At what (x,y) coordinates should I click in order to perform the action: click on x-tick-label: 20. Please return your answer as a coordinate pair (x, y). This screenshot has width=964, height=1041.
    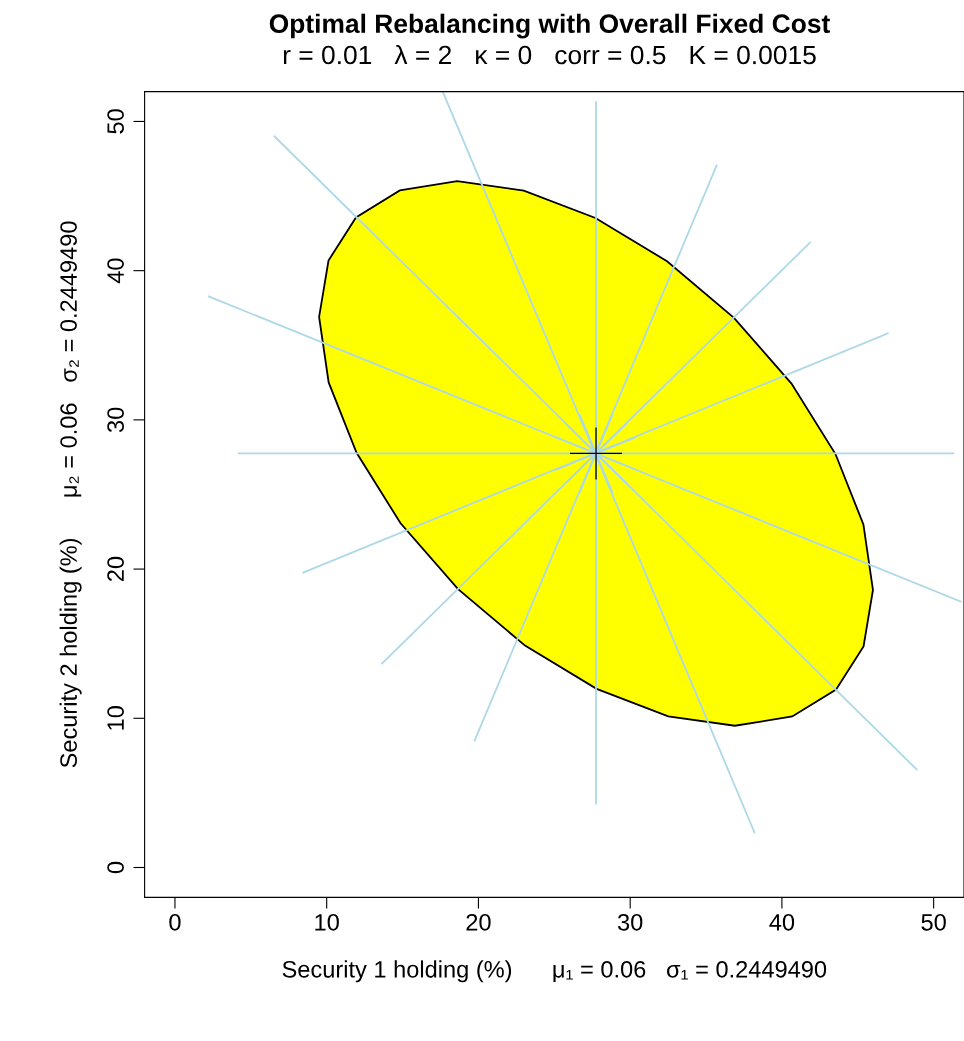
    Looking at the image, I should click on (478, 922).